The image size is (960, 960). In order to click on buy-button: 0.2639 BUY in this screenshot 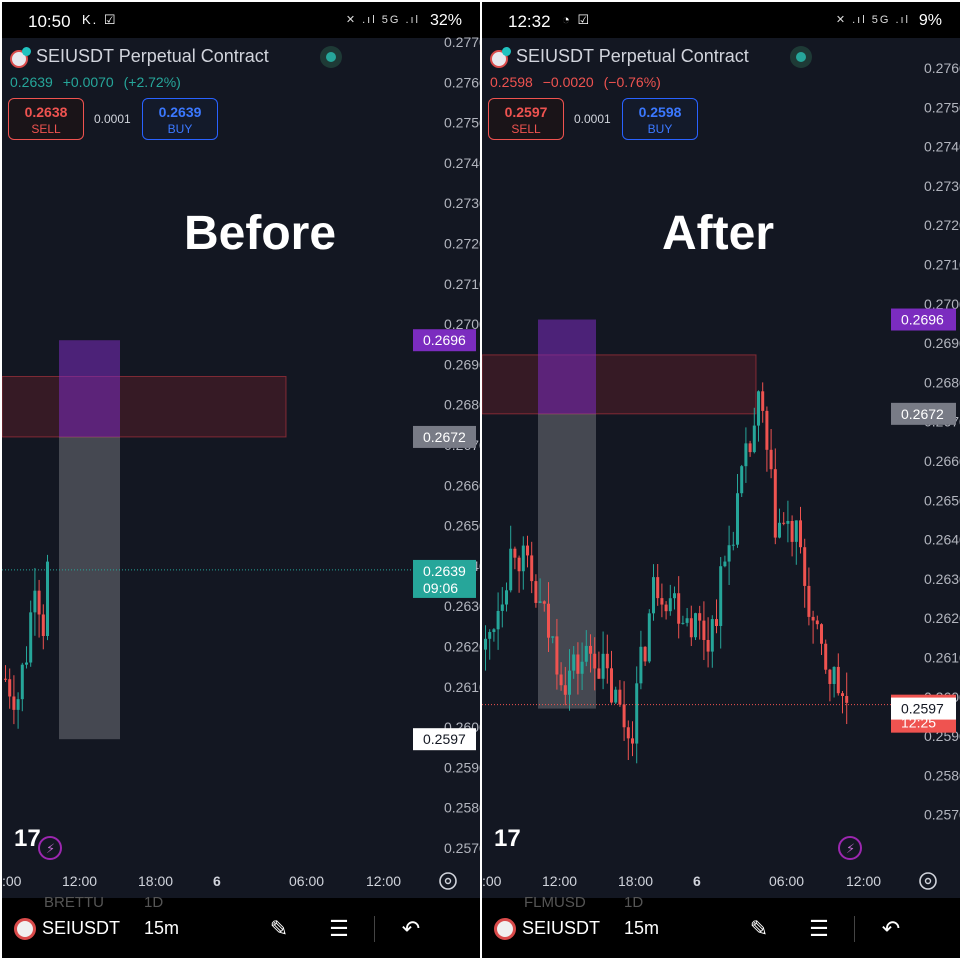, I will do `click(180, 119)`.